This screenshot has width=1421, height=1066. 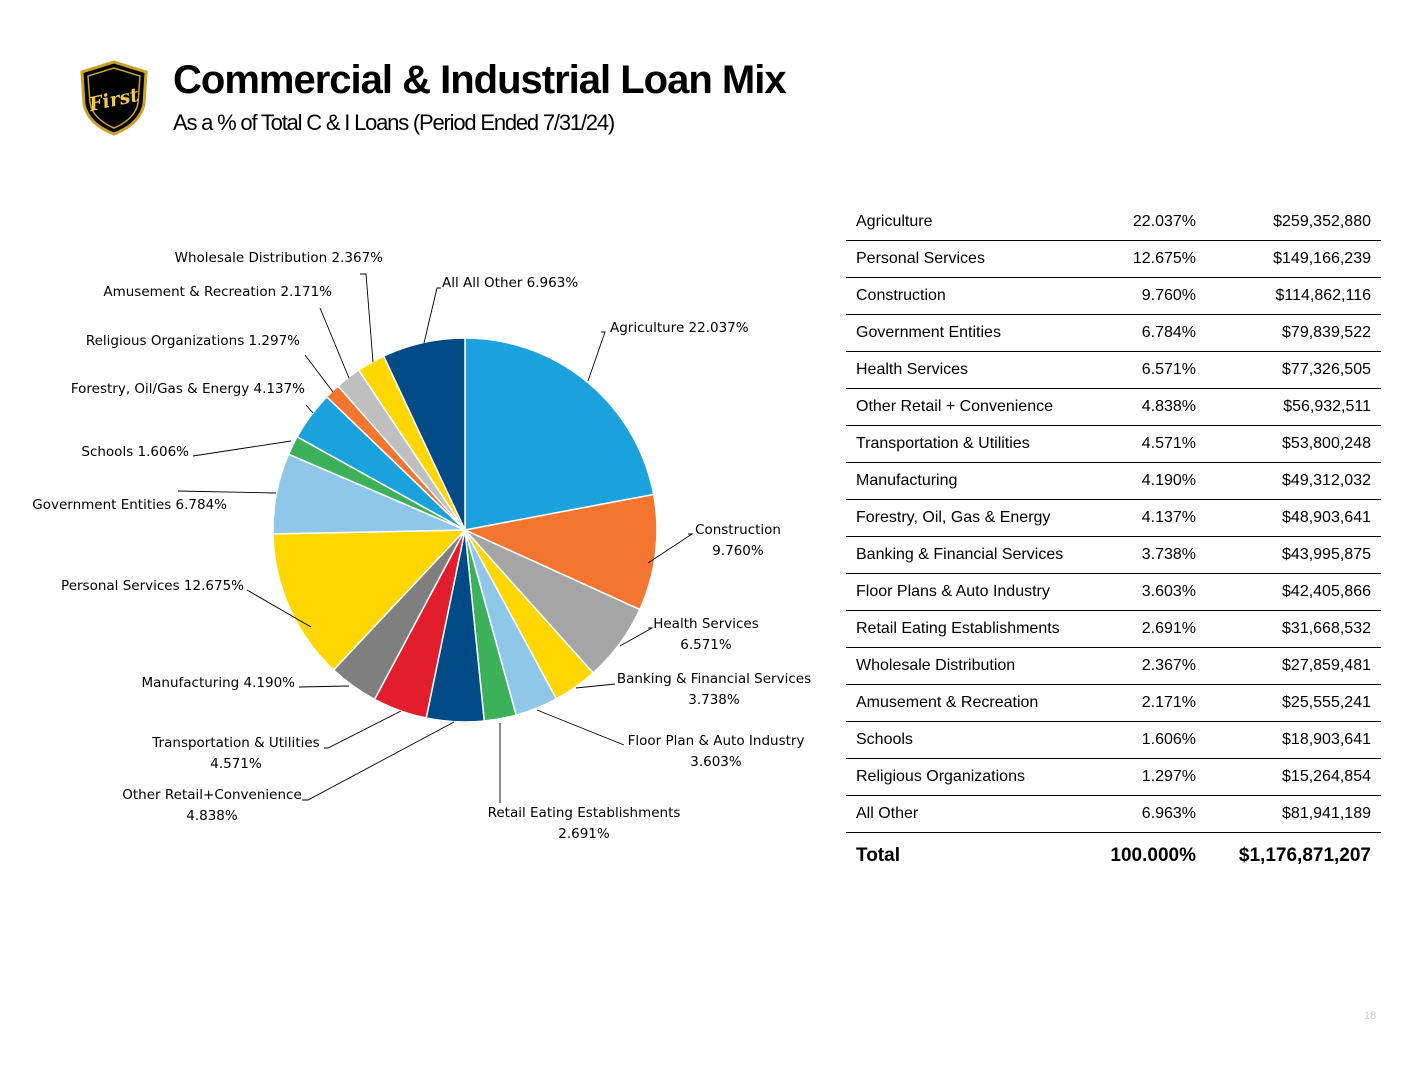 I want to click on slice-label: Transportation & Utilities 4.571%, so click(x=235, y=753).